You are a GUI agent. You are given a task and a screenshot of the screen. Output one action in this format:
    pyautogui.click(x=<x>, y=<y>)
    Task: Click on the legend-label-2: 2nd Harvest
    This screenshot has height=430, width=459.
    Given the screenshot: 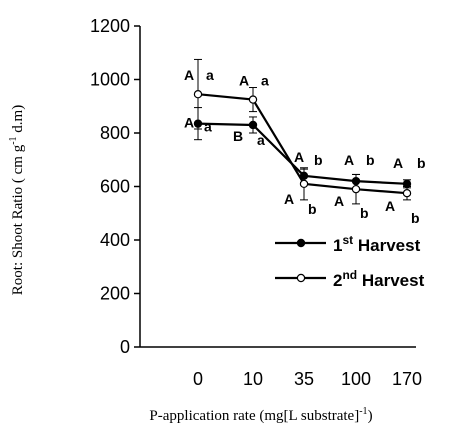 What is the action you would take?
    pyautogui.click(x=379, y=279)
    